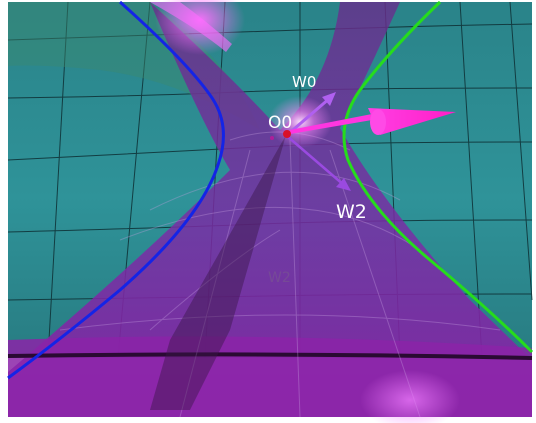  What do you see at coordinates (272, 138) in the screenshot?
I see `origin-point-shadow` at bounding box center [272, 138].